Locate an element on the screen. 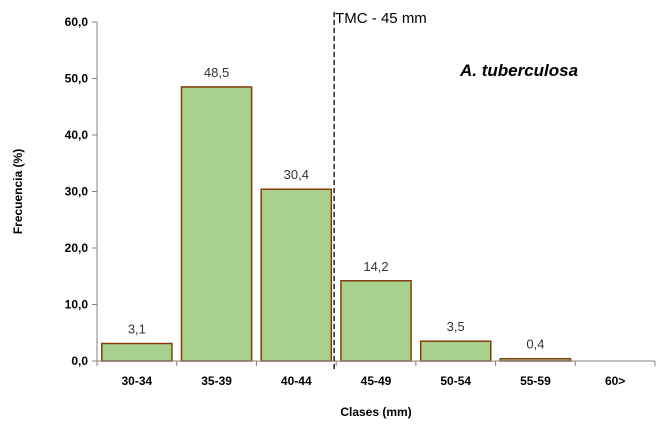 The image size is (658, 426). tmc-reference-label: TMC - 45 mm is located at coordinates (381, 18).